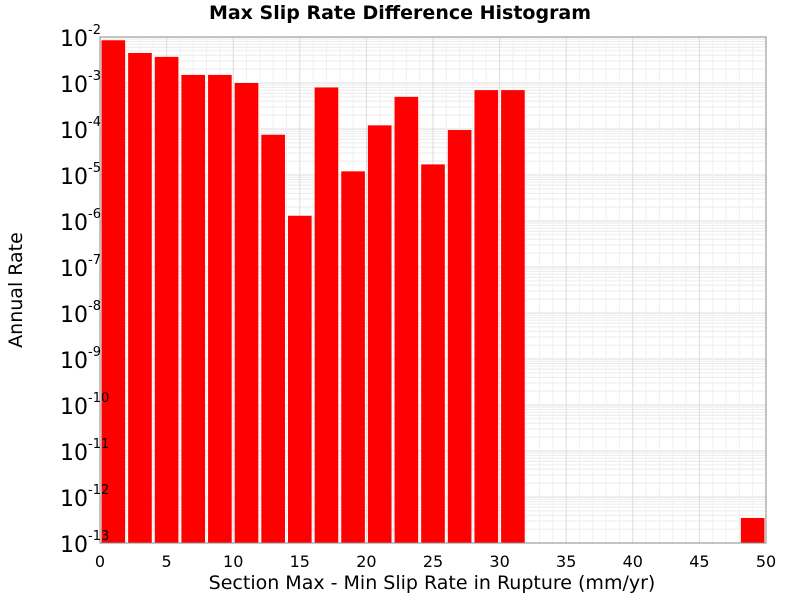  I want to click on y-tick-label: 10⁻¹⁰, so click(84, 405).